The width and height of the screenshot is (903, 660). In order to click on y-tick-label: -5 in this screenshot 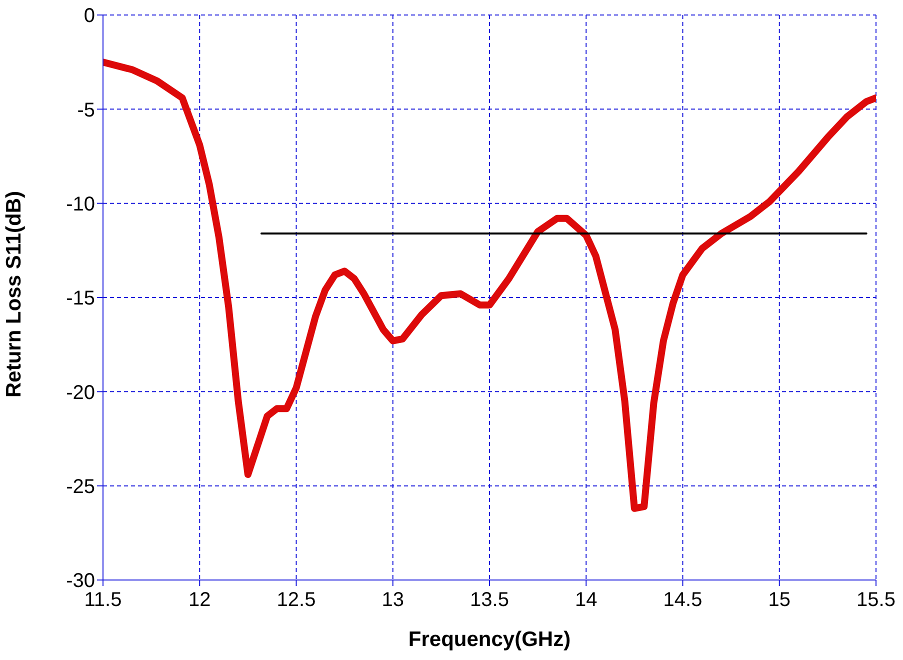, I will do `click(86, 110)`.